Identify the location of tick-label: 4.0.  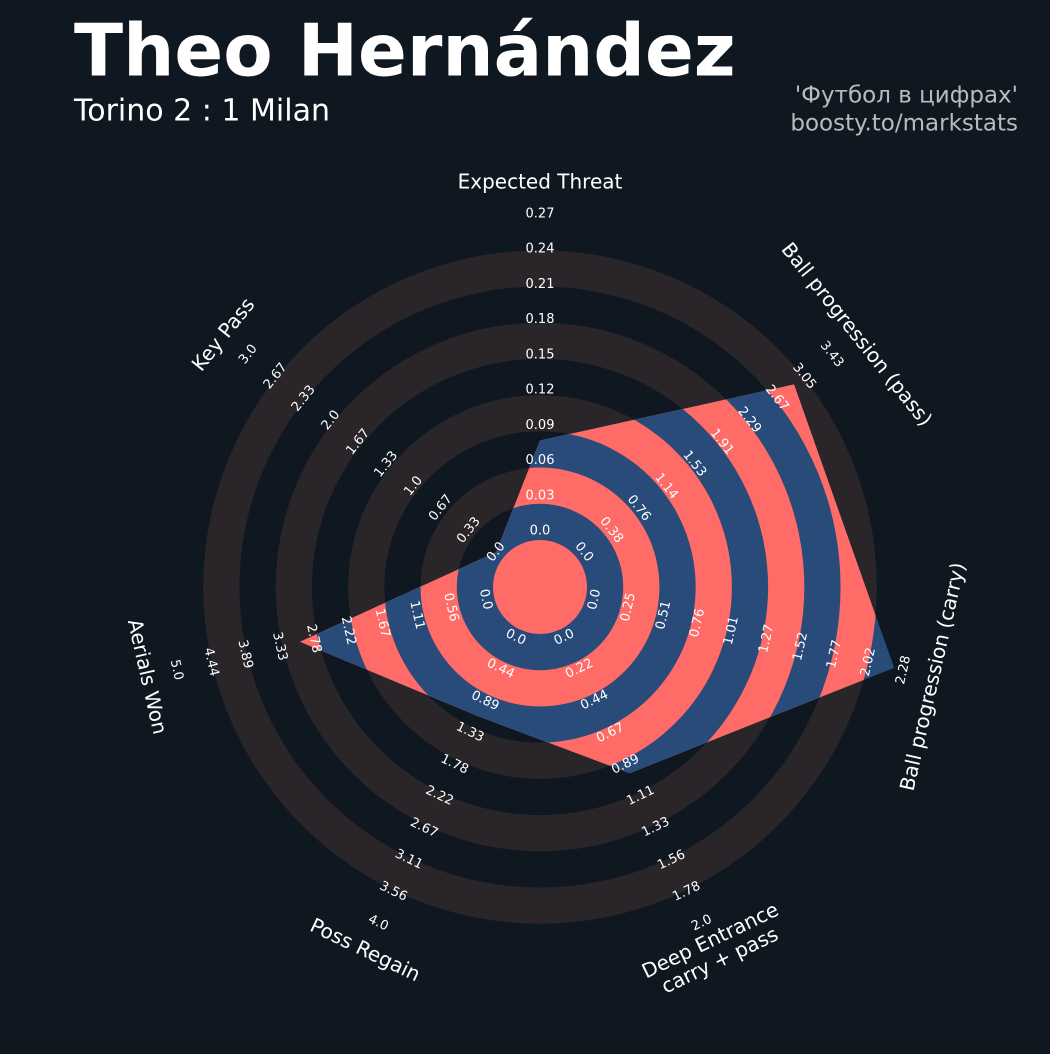
(378, 923).